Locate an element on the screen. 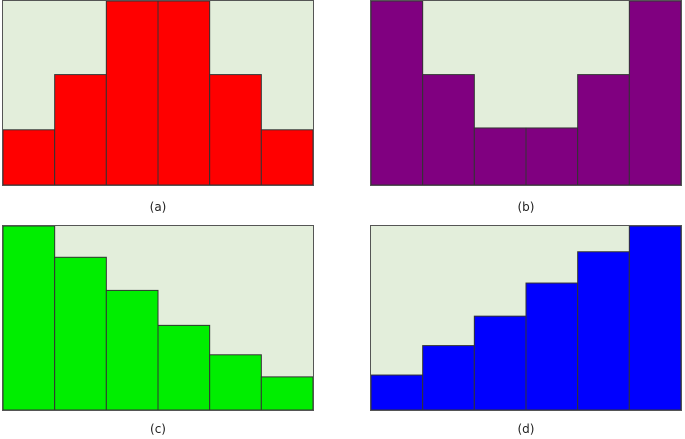 Image resolution: width=685 pixels, height=439 pixels. caption-a: (a) is located at coordinates (158, 207).